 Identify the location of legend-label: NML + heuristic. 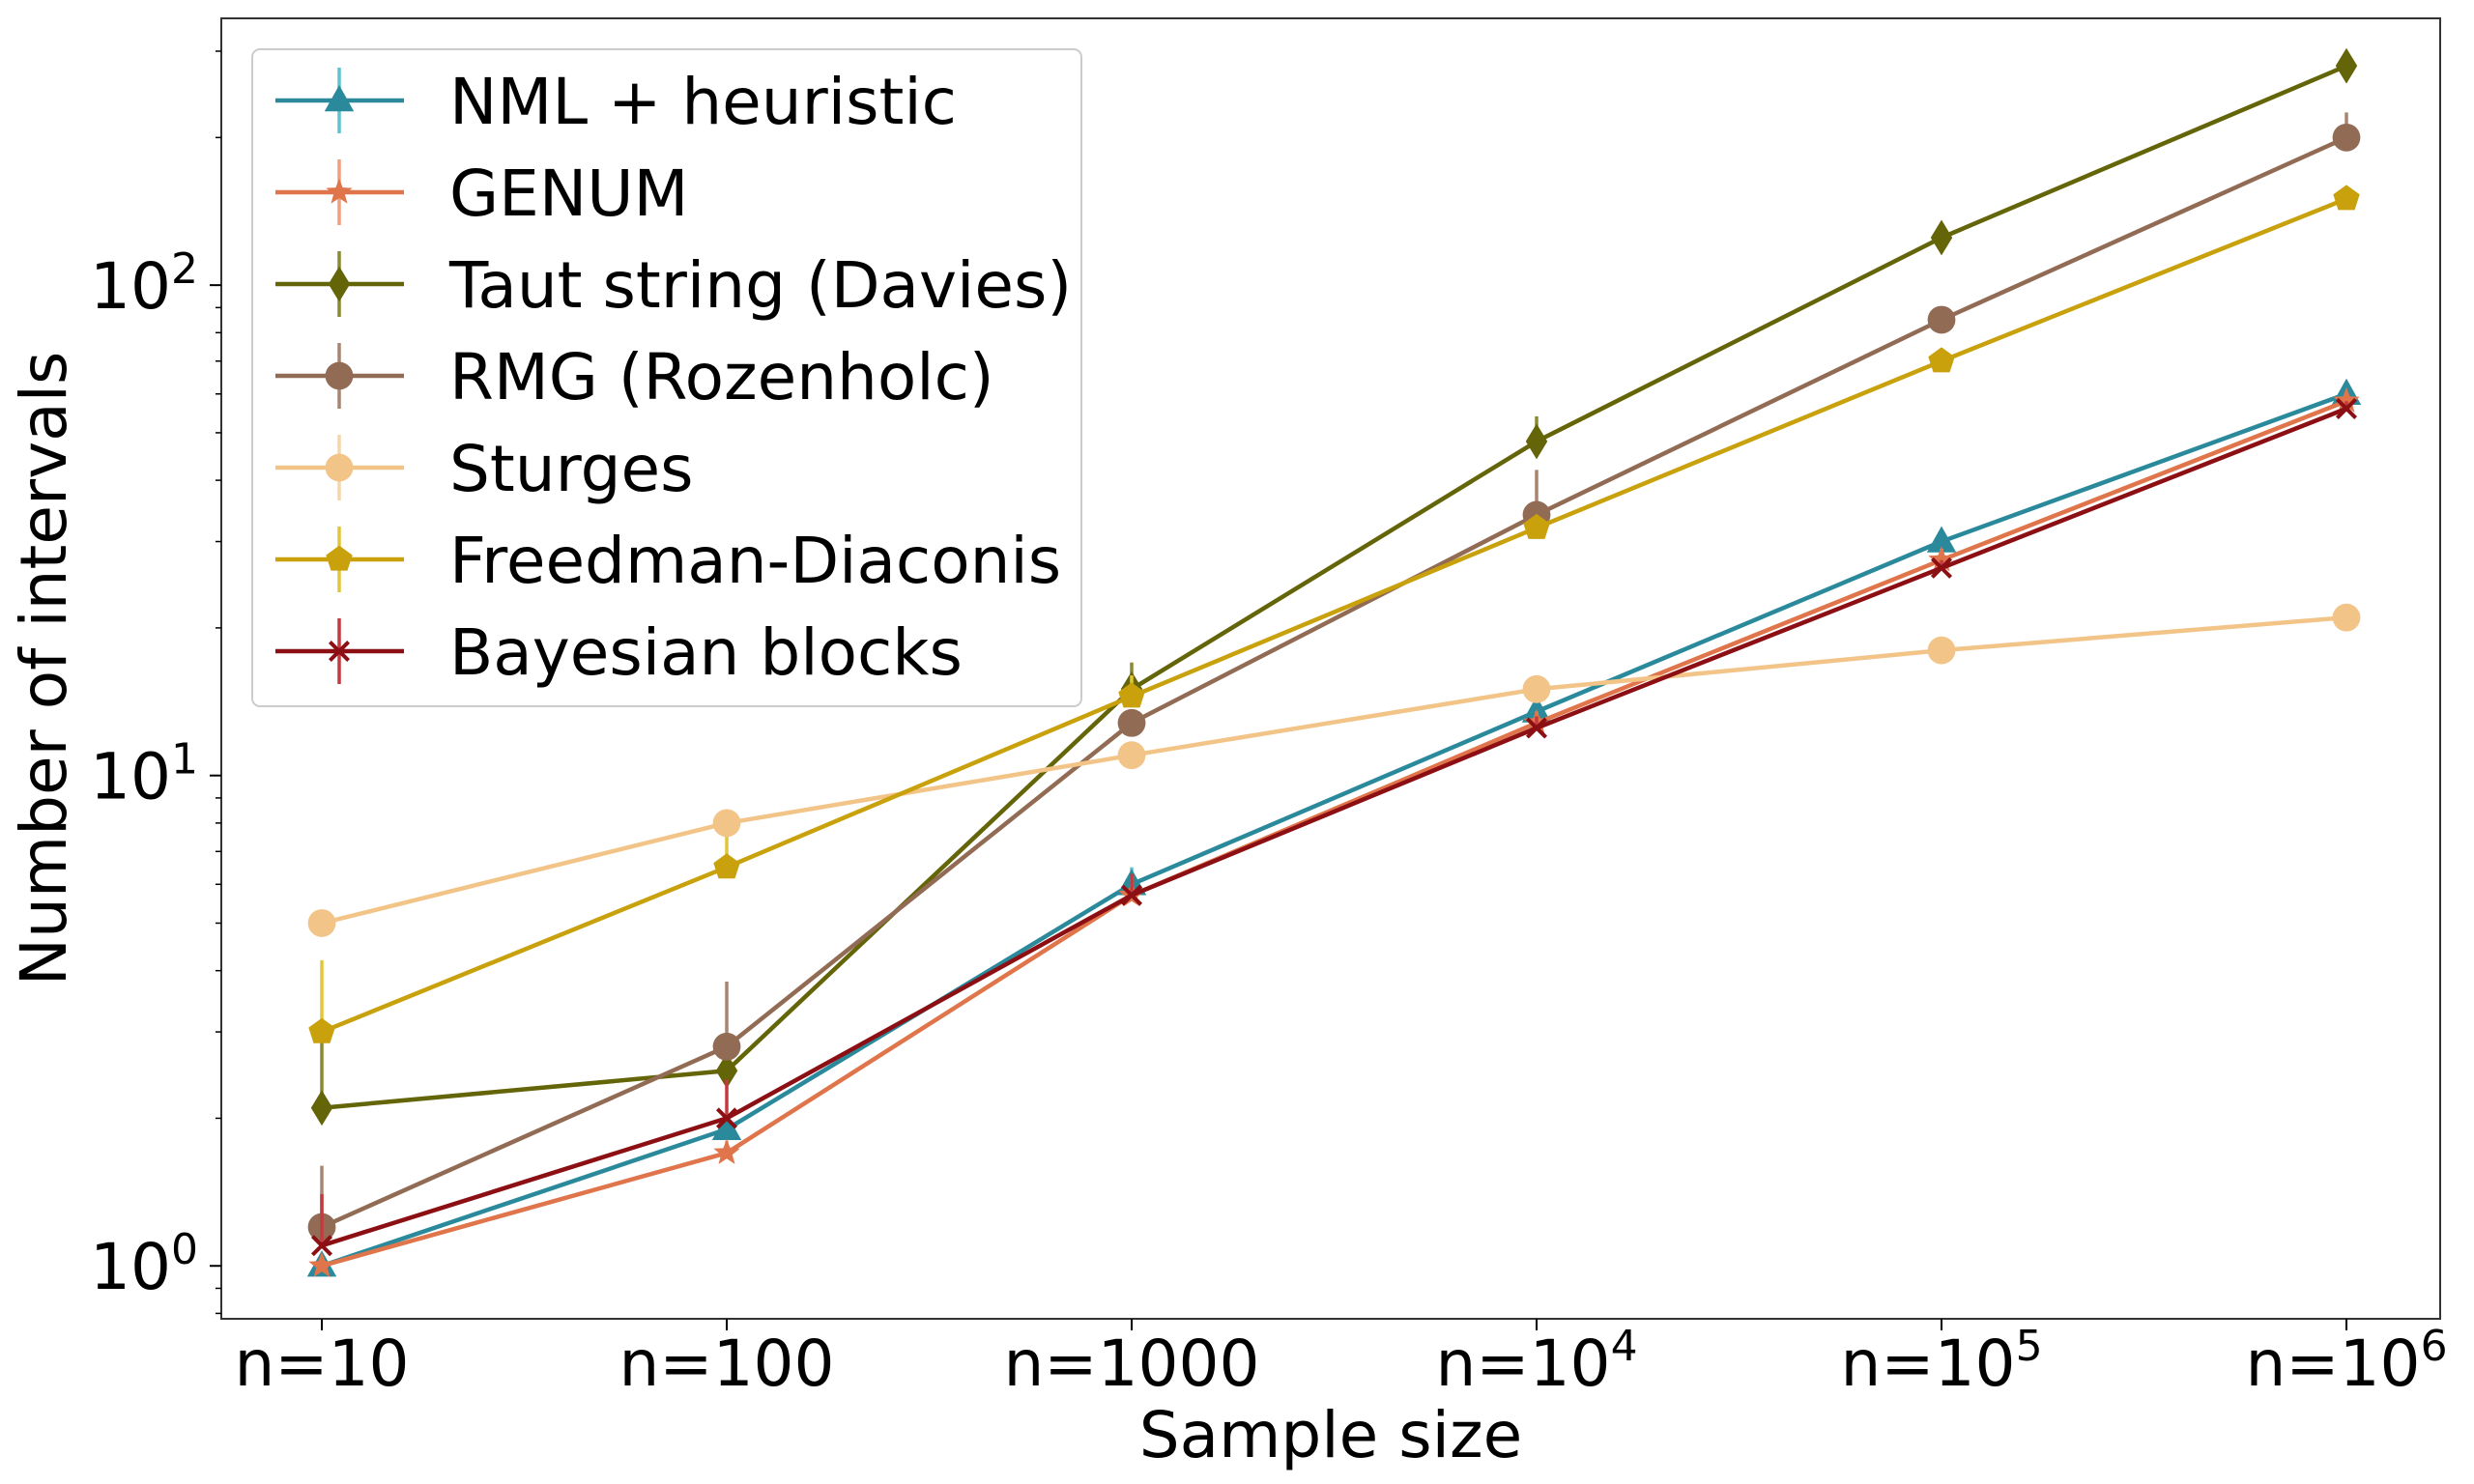
(703, 102).